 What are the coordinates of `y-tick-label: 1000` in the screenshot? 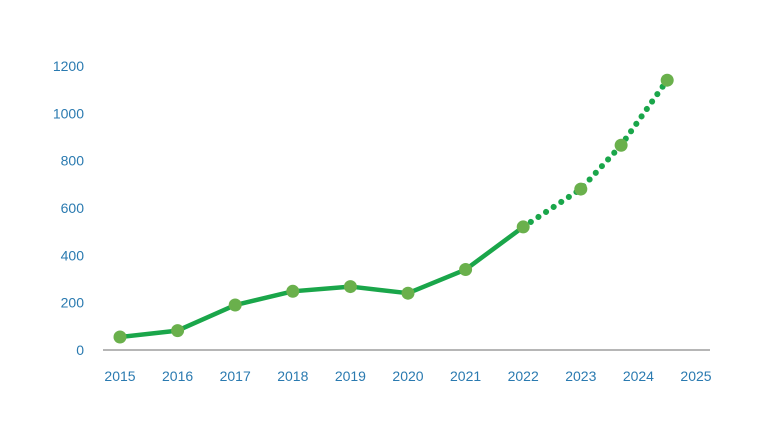 It's located at (68, 113).